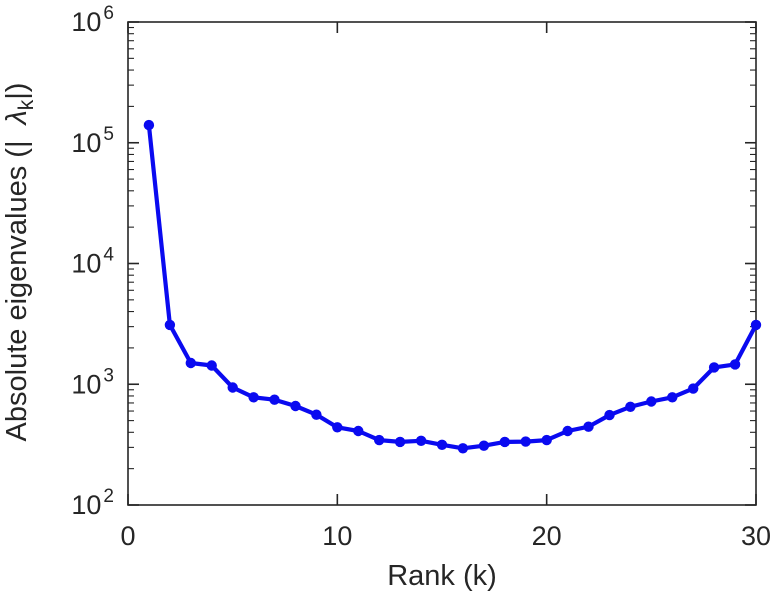  I want to click on y-tick-label: 10 3, so click(92, 382).